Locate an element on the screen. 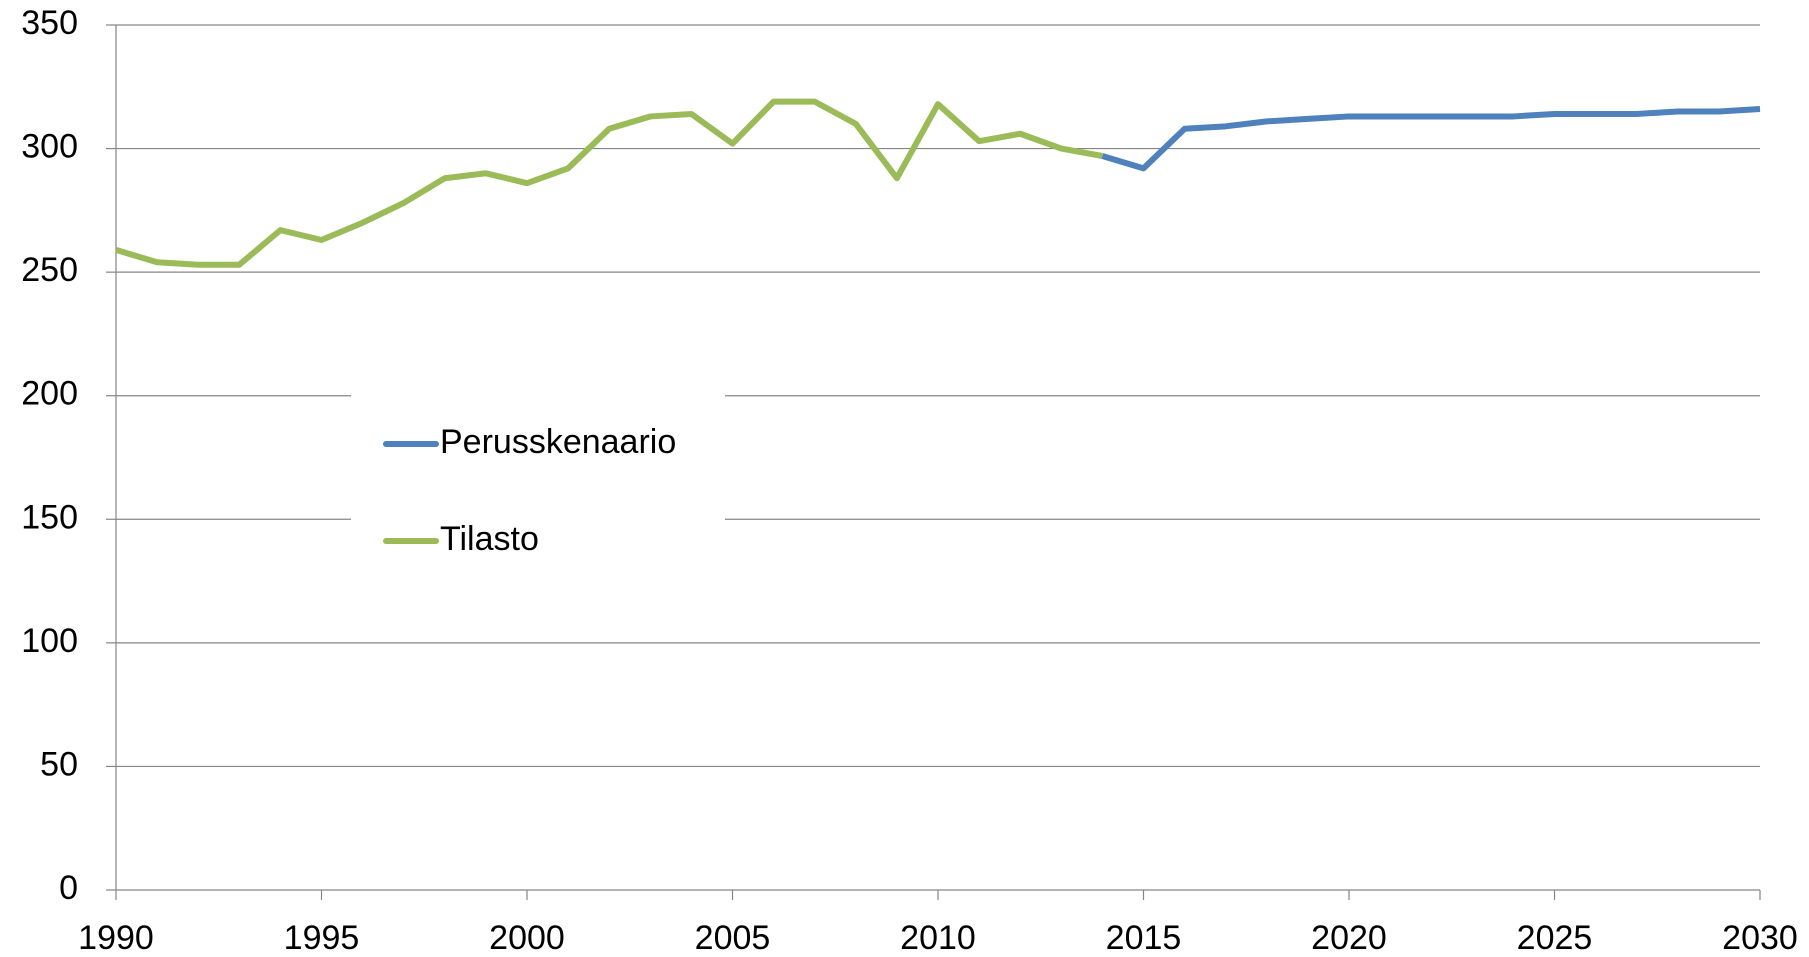  legend-box is located at coordinates (538, 481).